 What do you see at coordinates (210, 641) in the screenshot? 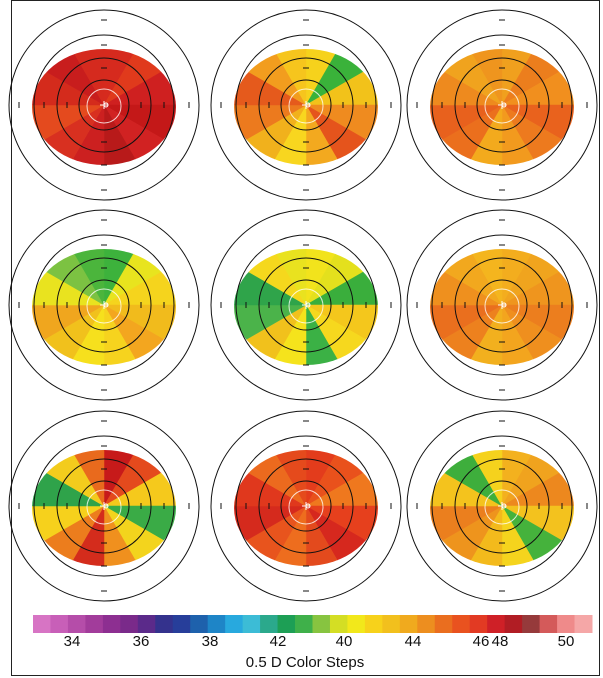
I see `color-scale-tick-label: 38` at bounding box center [210, 641].